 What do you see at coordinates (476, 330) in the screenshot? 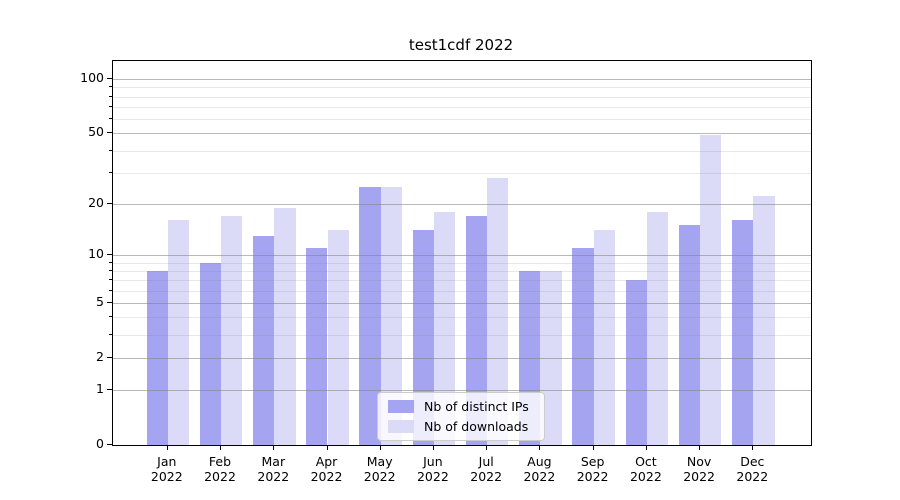
I see `bar-distinct-ips-jul` at bounding box center [476, 330].